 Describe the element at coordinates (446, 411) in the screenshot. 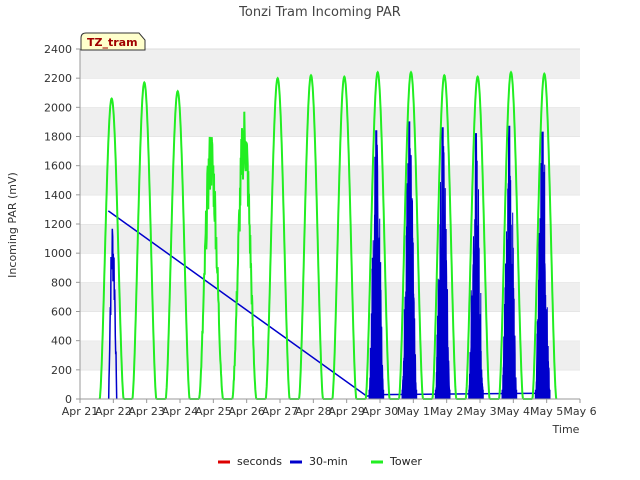

I see `x-tick-label: May 2` at that location.